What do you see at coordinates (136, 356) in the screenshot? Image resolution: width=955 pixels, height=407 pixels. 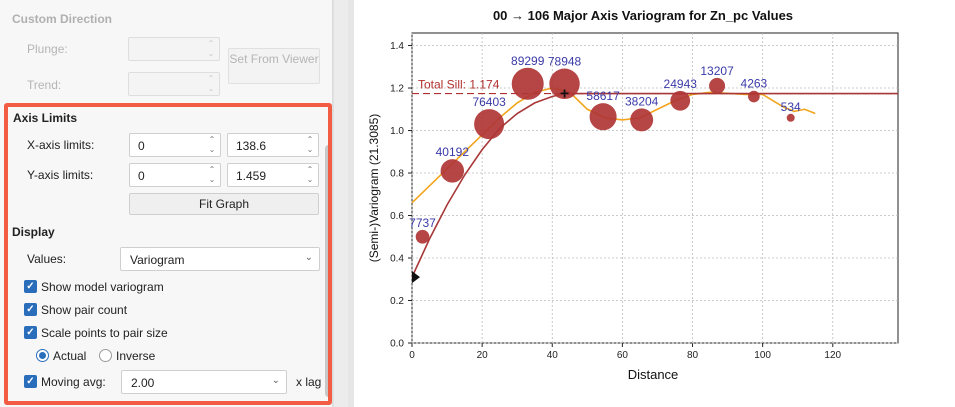 I see `inverse-label: Inverse` at bounding box center [136, 356].